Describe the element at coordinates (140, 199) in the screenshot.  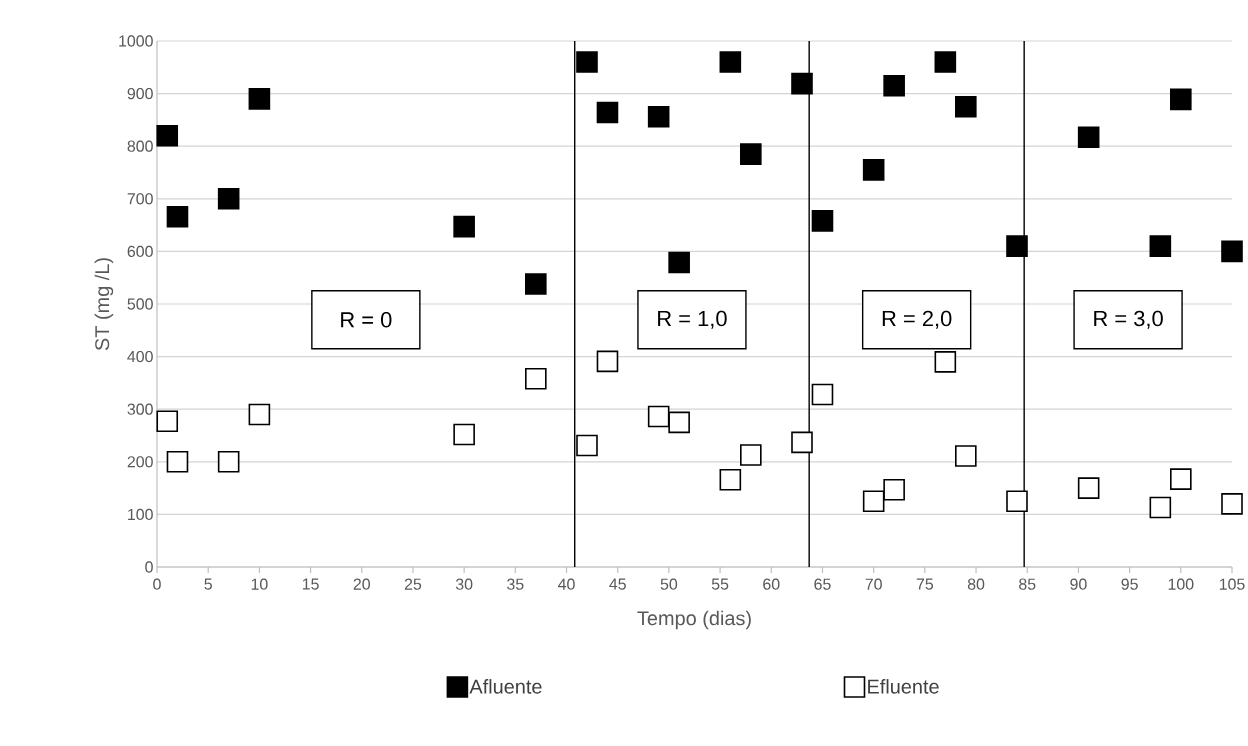
I see `y-tick-label: 700` at that location.